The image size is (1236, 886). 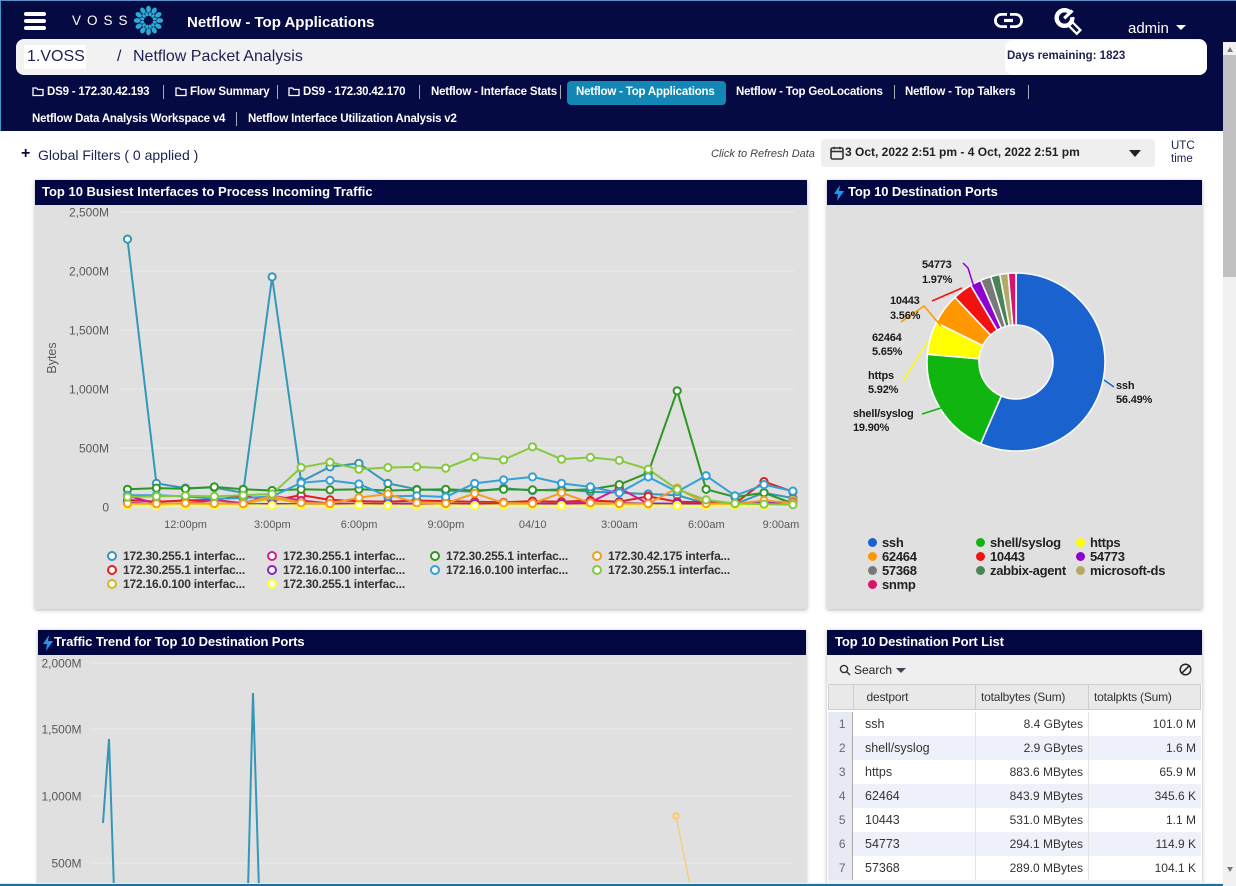 What do you see at coordinates (52, 357) in the screenshot?
I see `svg-text: Bytes` at bounding box center [52, 357].